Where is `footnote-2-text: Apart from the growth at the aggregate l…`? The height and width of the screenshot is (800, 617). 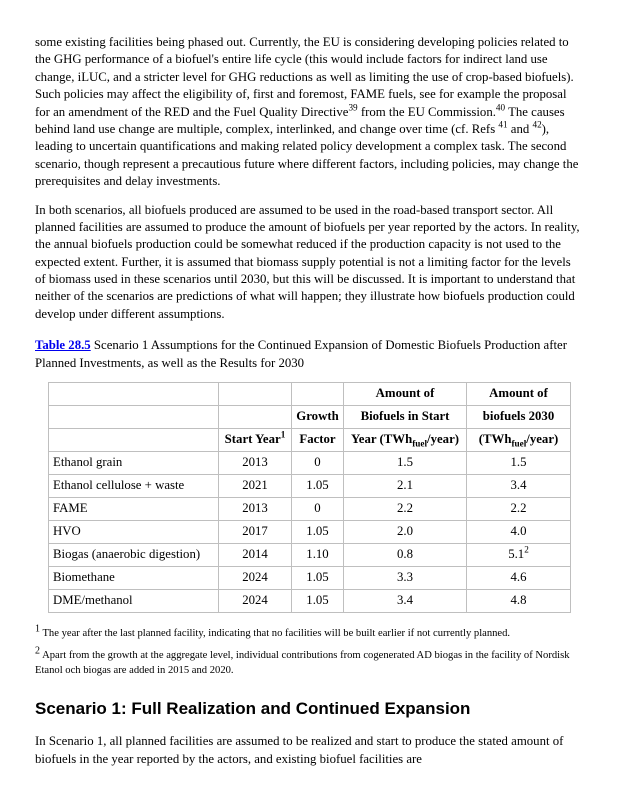 footnote-2-text: Apart from the growth at the aggregate l… is located at coordinates (302, 663).